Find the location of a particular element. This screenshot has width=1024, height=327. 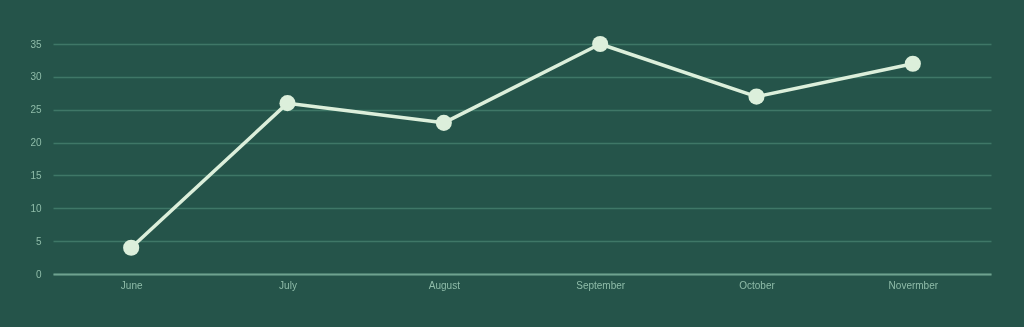

x-tick-label: Novermber is located at coordinates (913, 285).